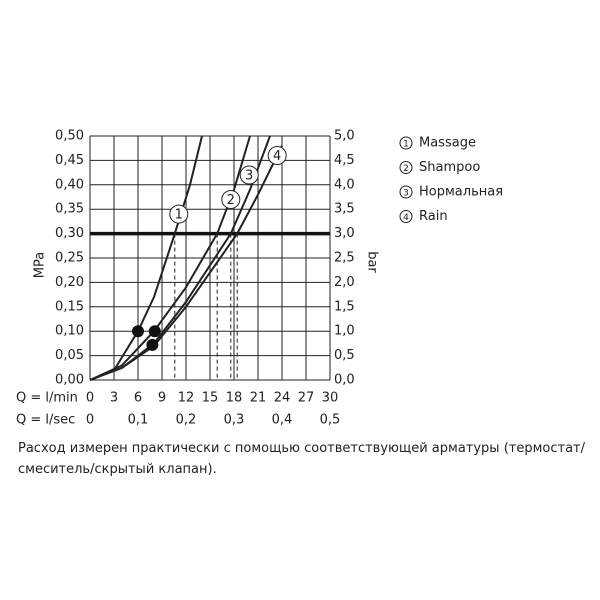  I want to click on legend-label: Rain, so click(433, 216).